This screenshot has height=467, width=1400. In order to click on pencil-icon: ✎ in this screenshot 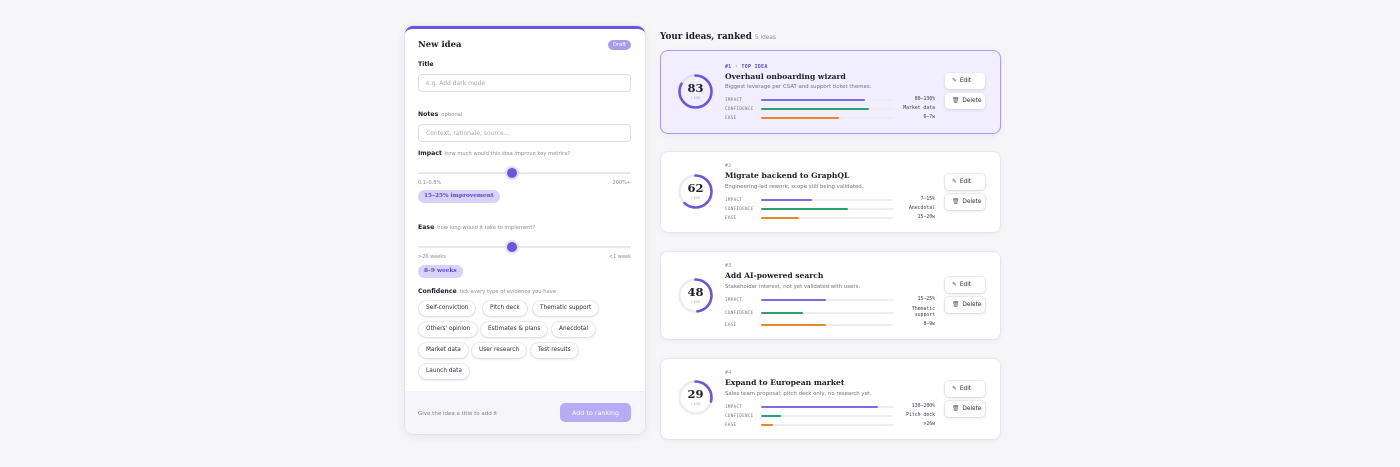, I will do `click(954, 389)`.